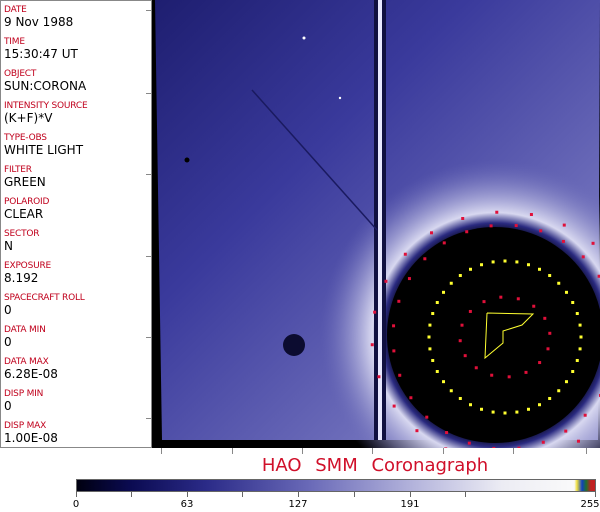 The width and height of the screenshot is (600, 512). Describe the element at coordinates (23, 401) in the screenshot. I see `info-field: DISP MIN 0` at that location.